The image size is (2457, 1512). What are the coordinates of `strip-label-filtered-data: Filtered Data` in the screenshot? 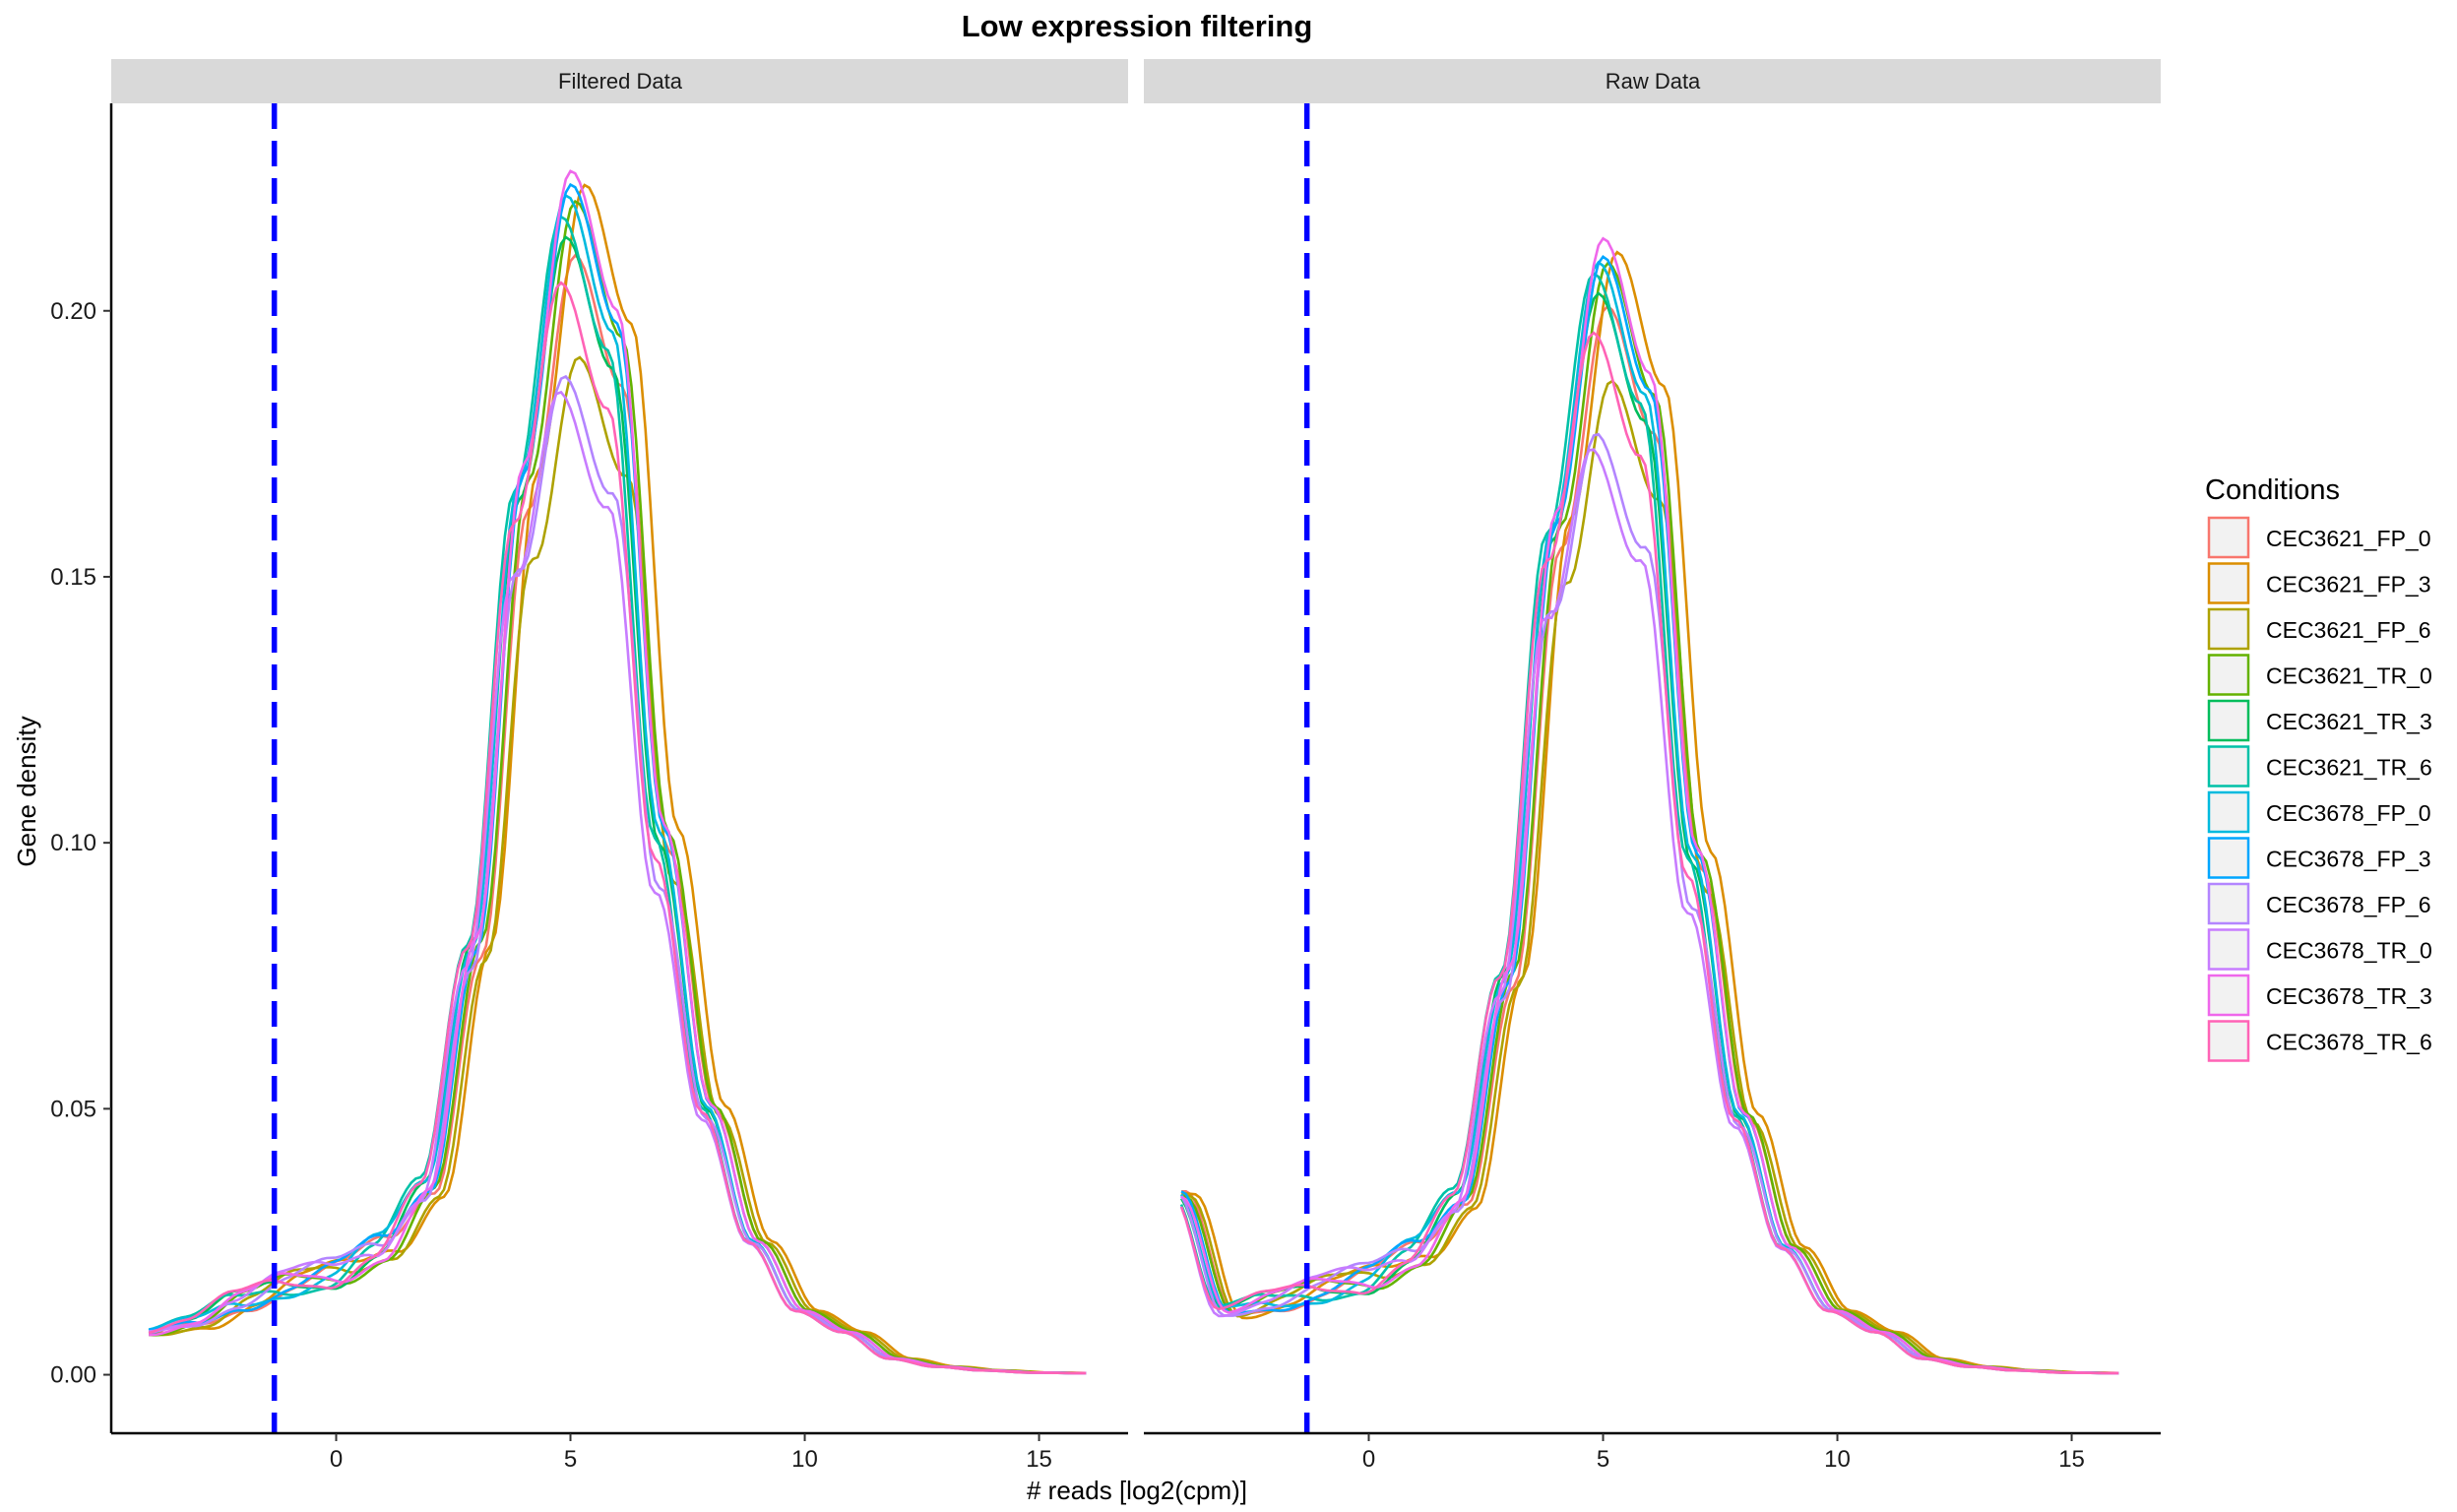 It's located at (620, 81).